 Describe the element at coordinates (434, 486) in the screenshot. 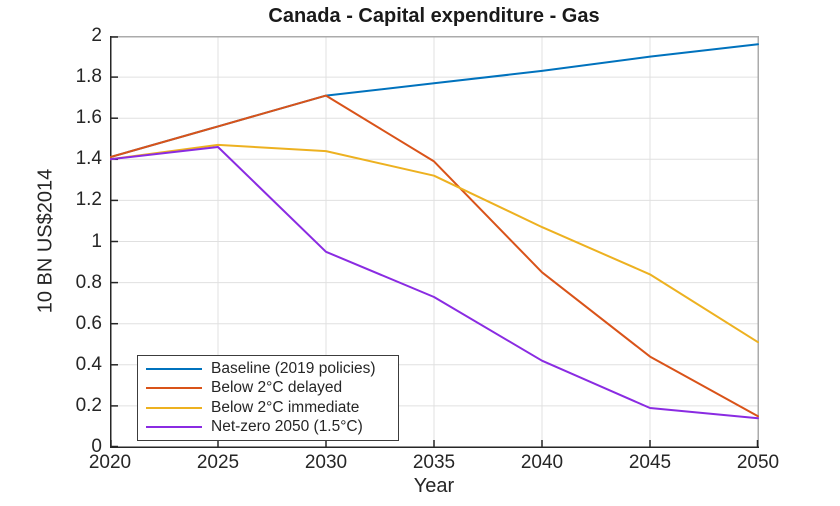

I see `x-axis-label: Year` at that location.